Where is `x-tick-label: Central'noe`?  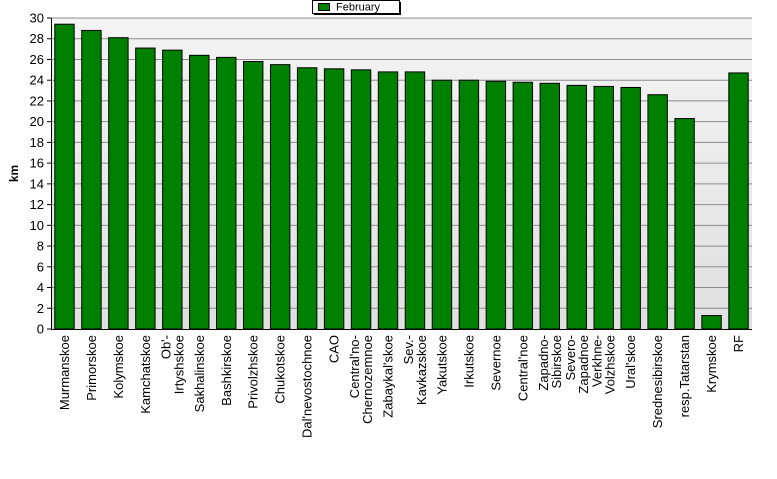
x-tick-label: Central'noe is located at coordinates (522, 368).